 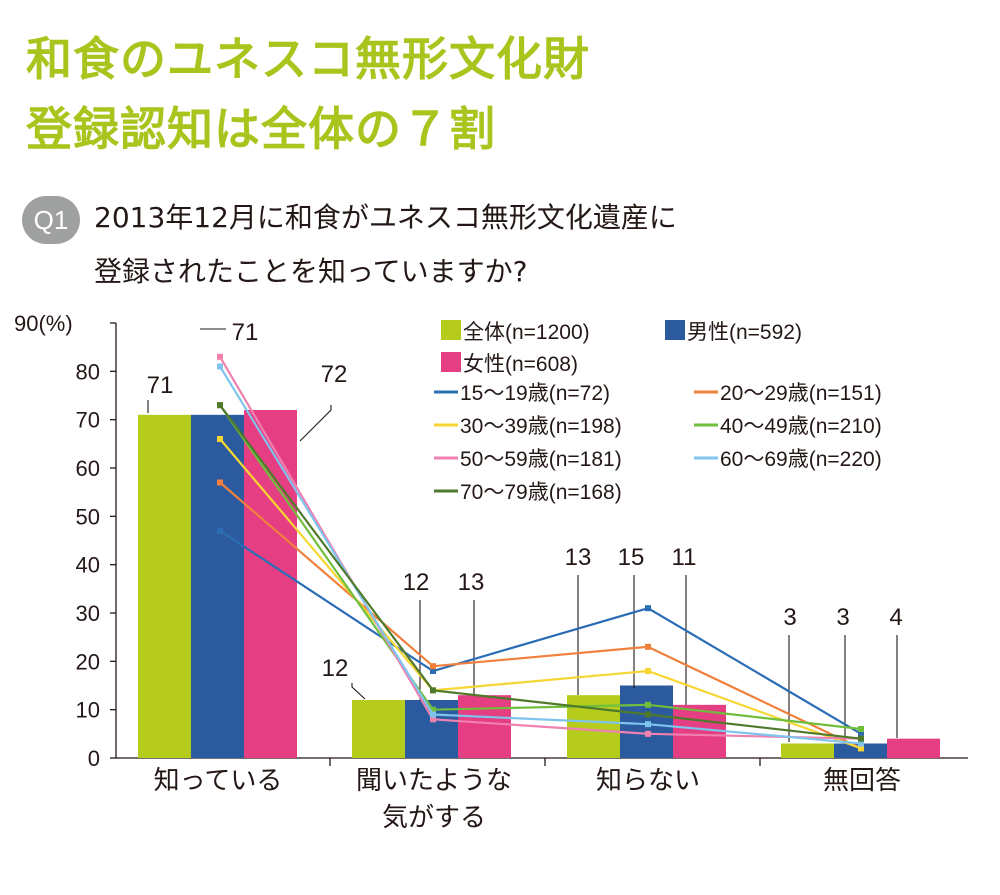 What do you see at coordinates (385, 217) in the screenshot?
I see `question-text-line-1: 2013年12月に和食がユネスコ無形文化遺産に` at bounding box center [385, 217].